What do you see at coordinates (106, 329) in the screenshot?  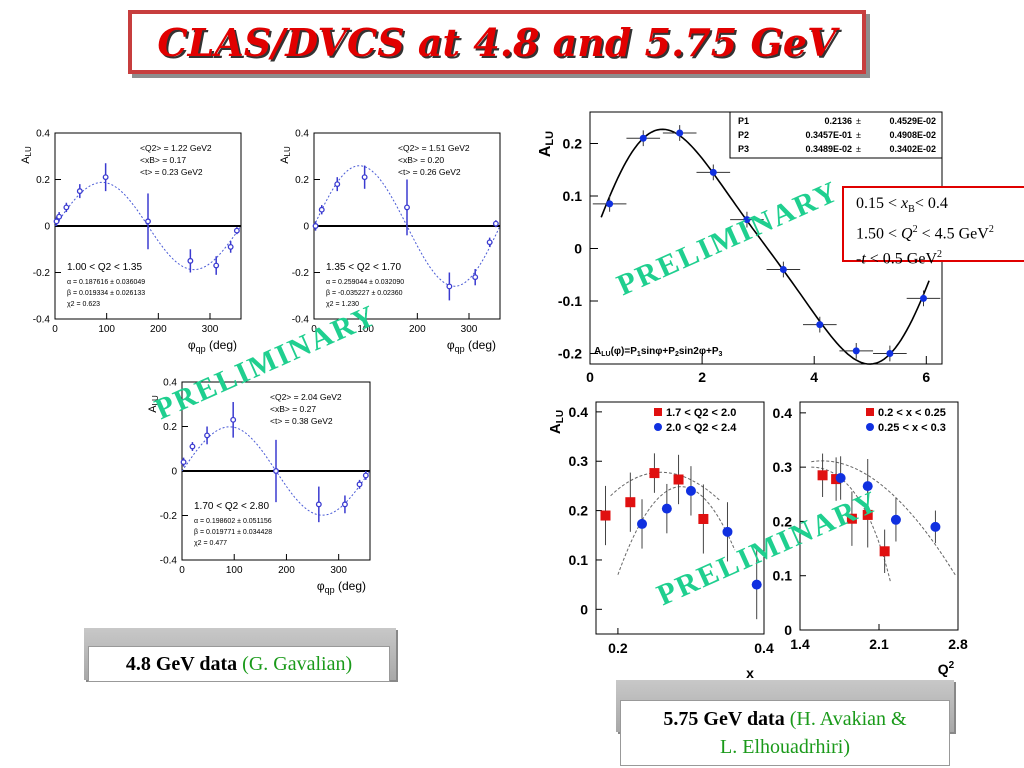 I see `x-tick-label: 100` at bounding box center [106, 329].